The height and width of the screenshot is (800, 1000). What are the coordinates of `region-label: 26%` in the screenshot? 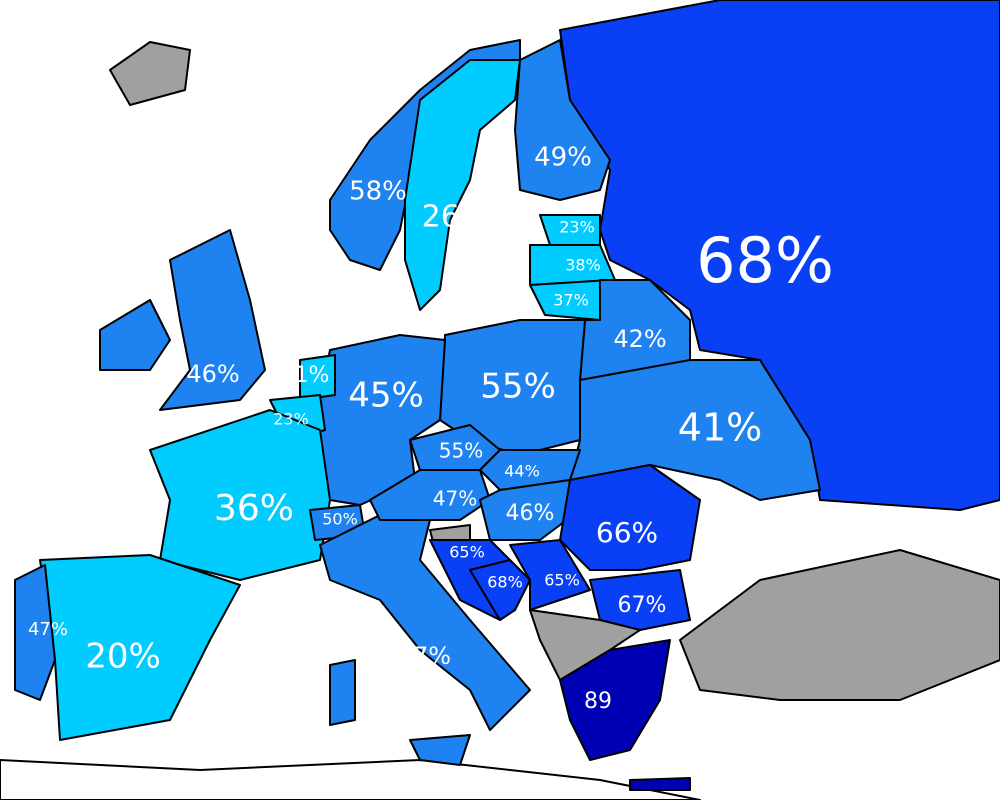 It's located at (455, 217).